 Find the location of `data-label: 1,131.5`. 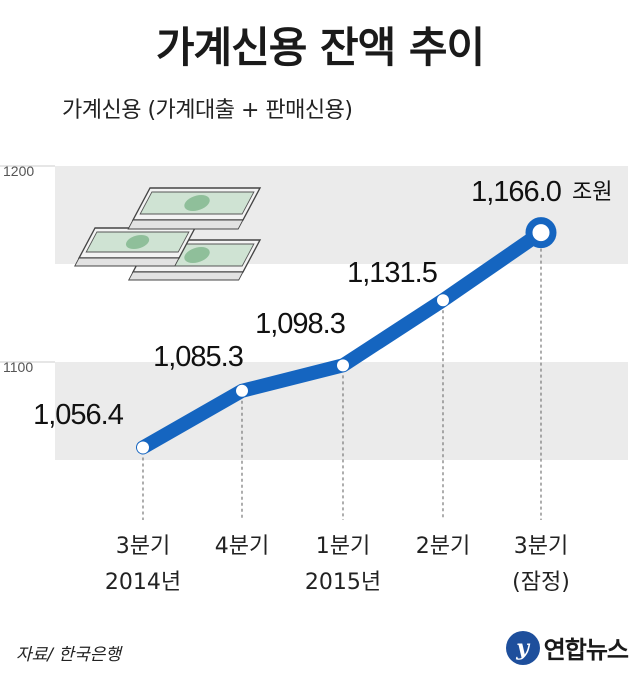

data-label: 1,131.5 is located at coordinates (392, 273).